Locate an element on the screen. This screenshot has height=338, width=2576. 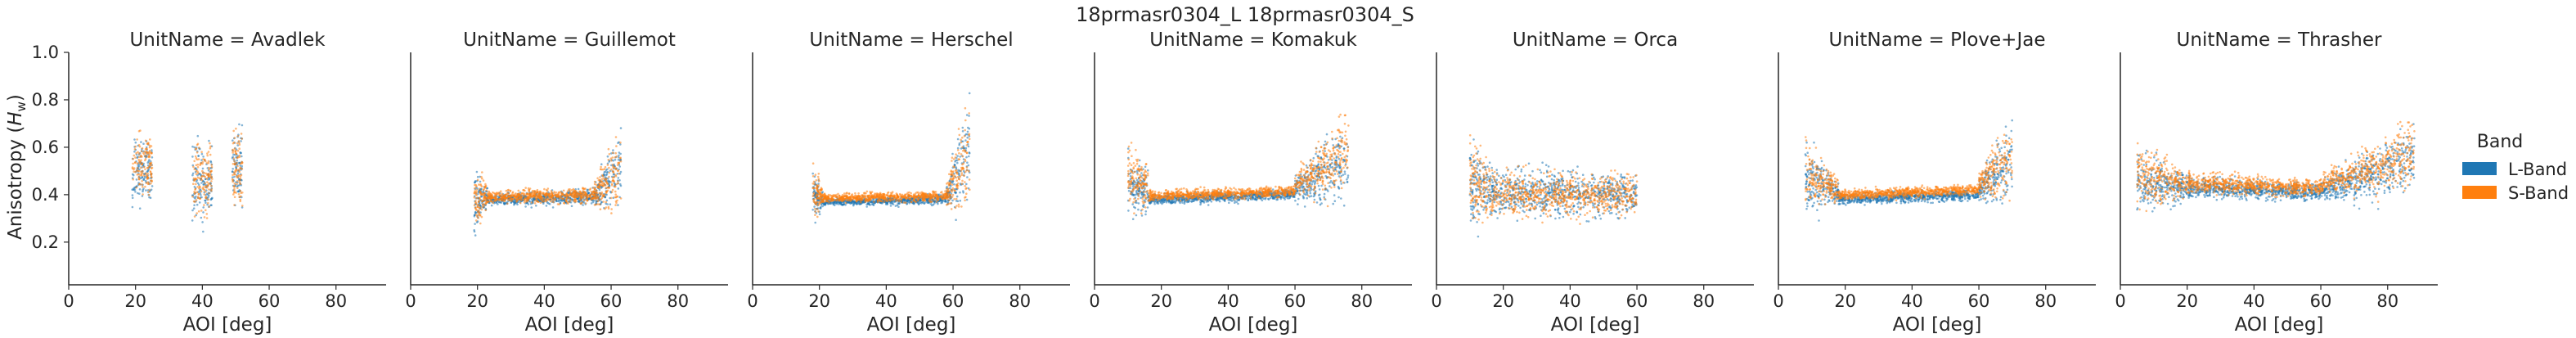
x-tick-label-guillemot: 20 is located at coordinates (477, 301).